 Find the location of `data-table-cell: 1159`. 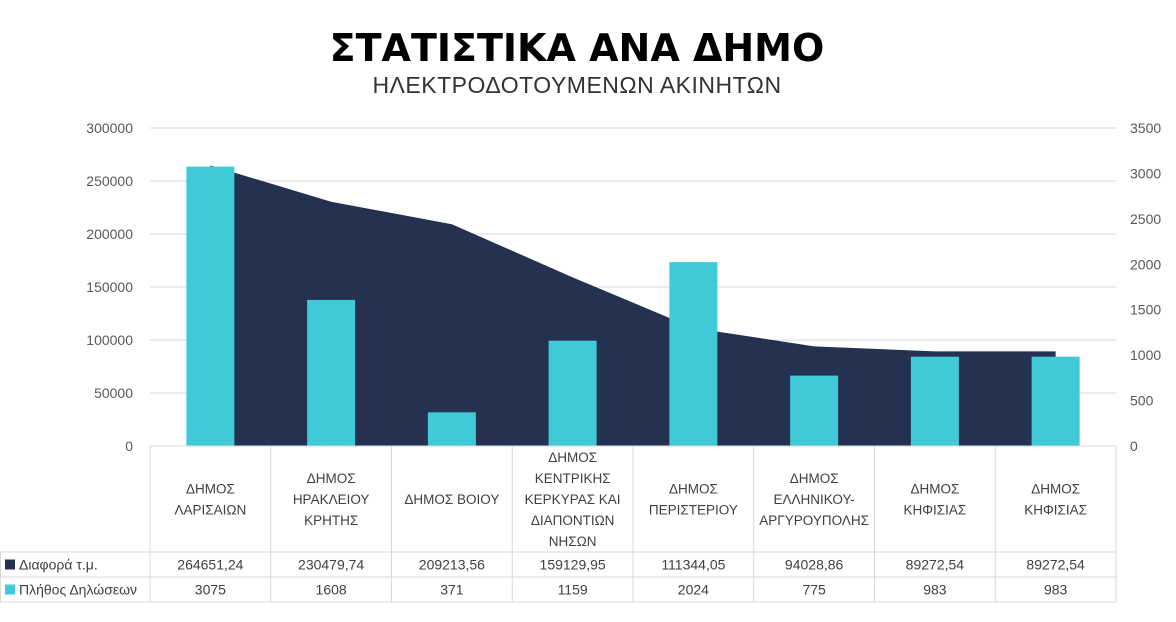

data-table-cell: 1159 is located at coordinates (573, 590).